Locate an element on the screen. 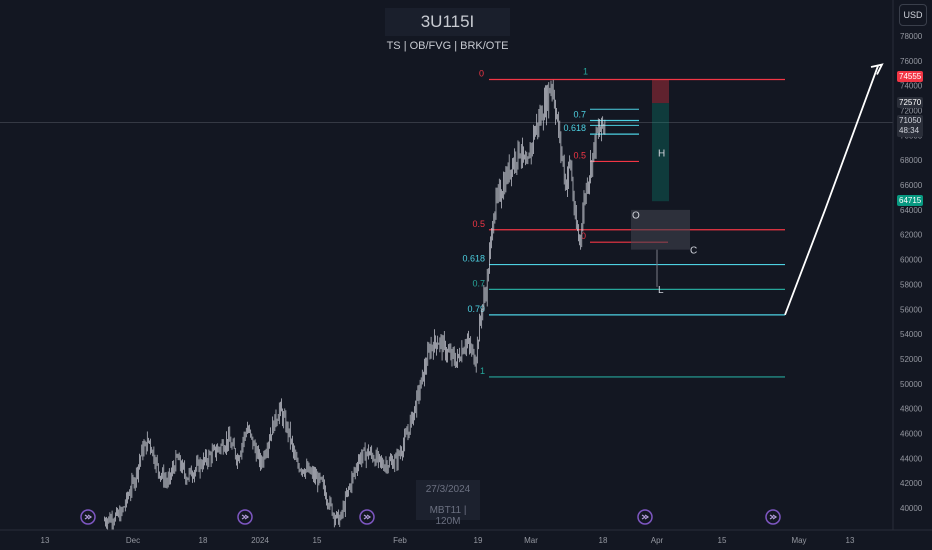 Image resolution: width=932 pixels, height=550 pixels. price-tick-label: 52000 is located at coordinates (911, 359).